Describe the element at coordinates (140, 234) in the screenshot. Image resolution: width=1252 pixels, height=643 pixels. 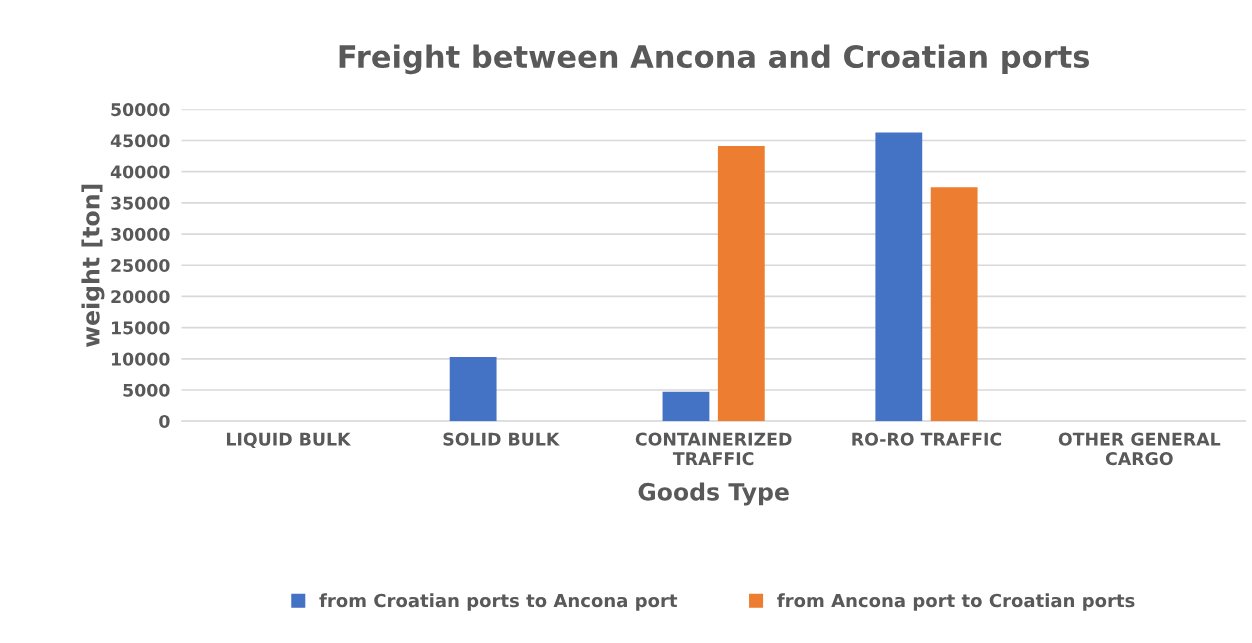
I see `y-tick-label: 30000` at that location.